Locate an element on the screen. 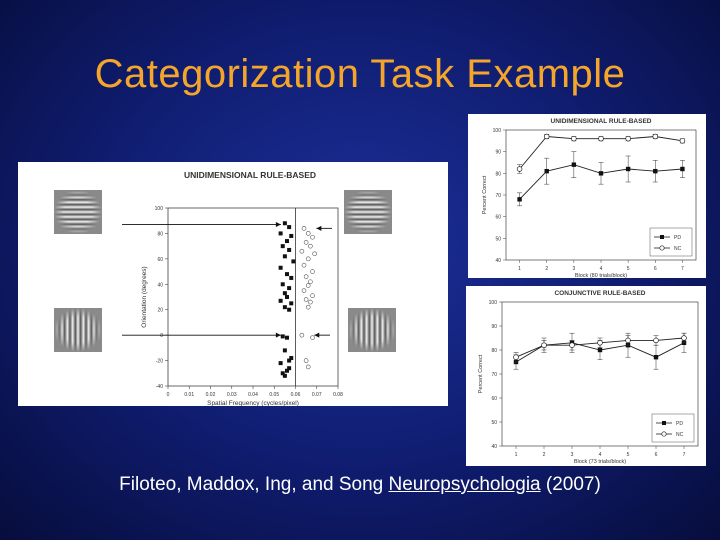  x-tick-label: 0.07 is located at coordinates (317, 395).